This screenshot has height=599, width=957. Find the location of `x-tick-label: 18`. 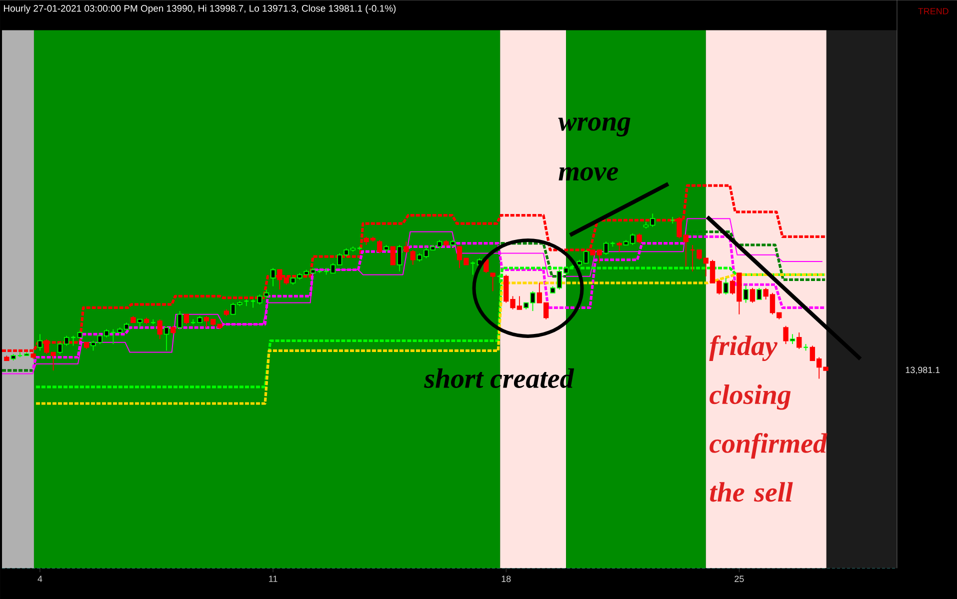

x-tick-label: 18 is located at coordinates (506, 579).